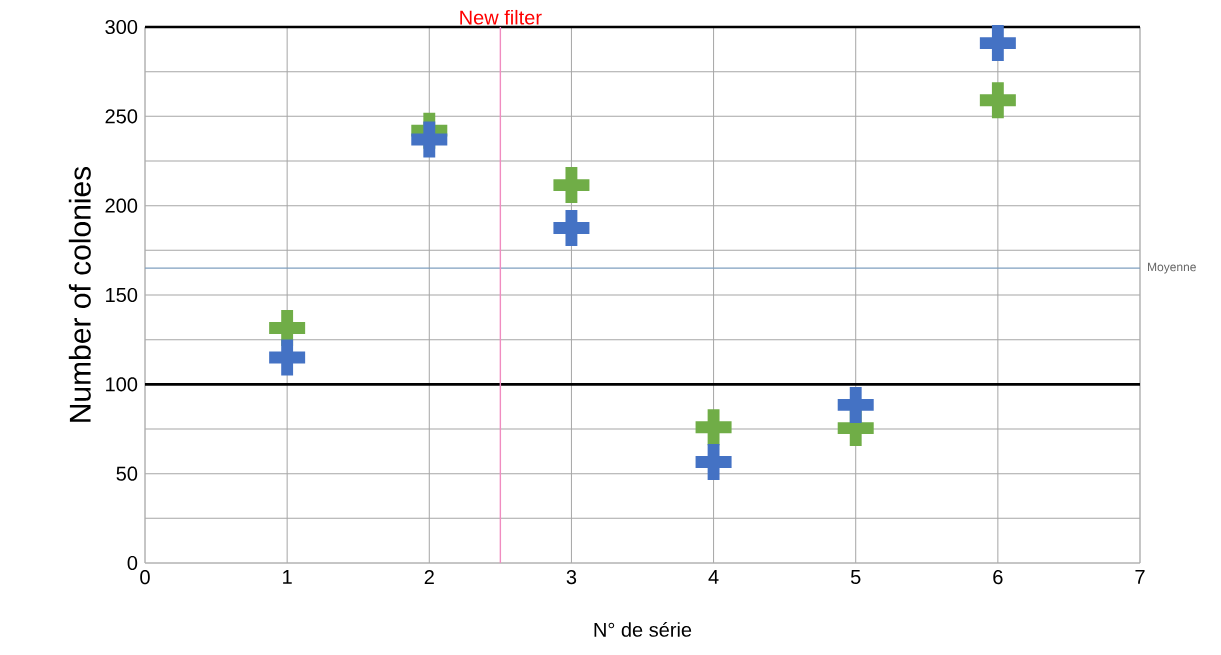 The height and width of the screenshot is (655, 1221). Describe the element at coordinates (79, 294) in the screenshot. I see `y-axis-title: Number of colonies` at that location.